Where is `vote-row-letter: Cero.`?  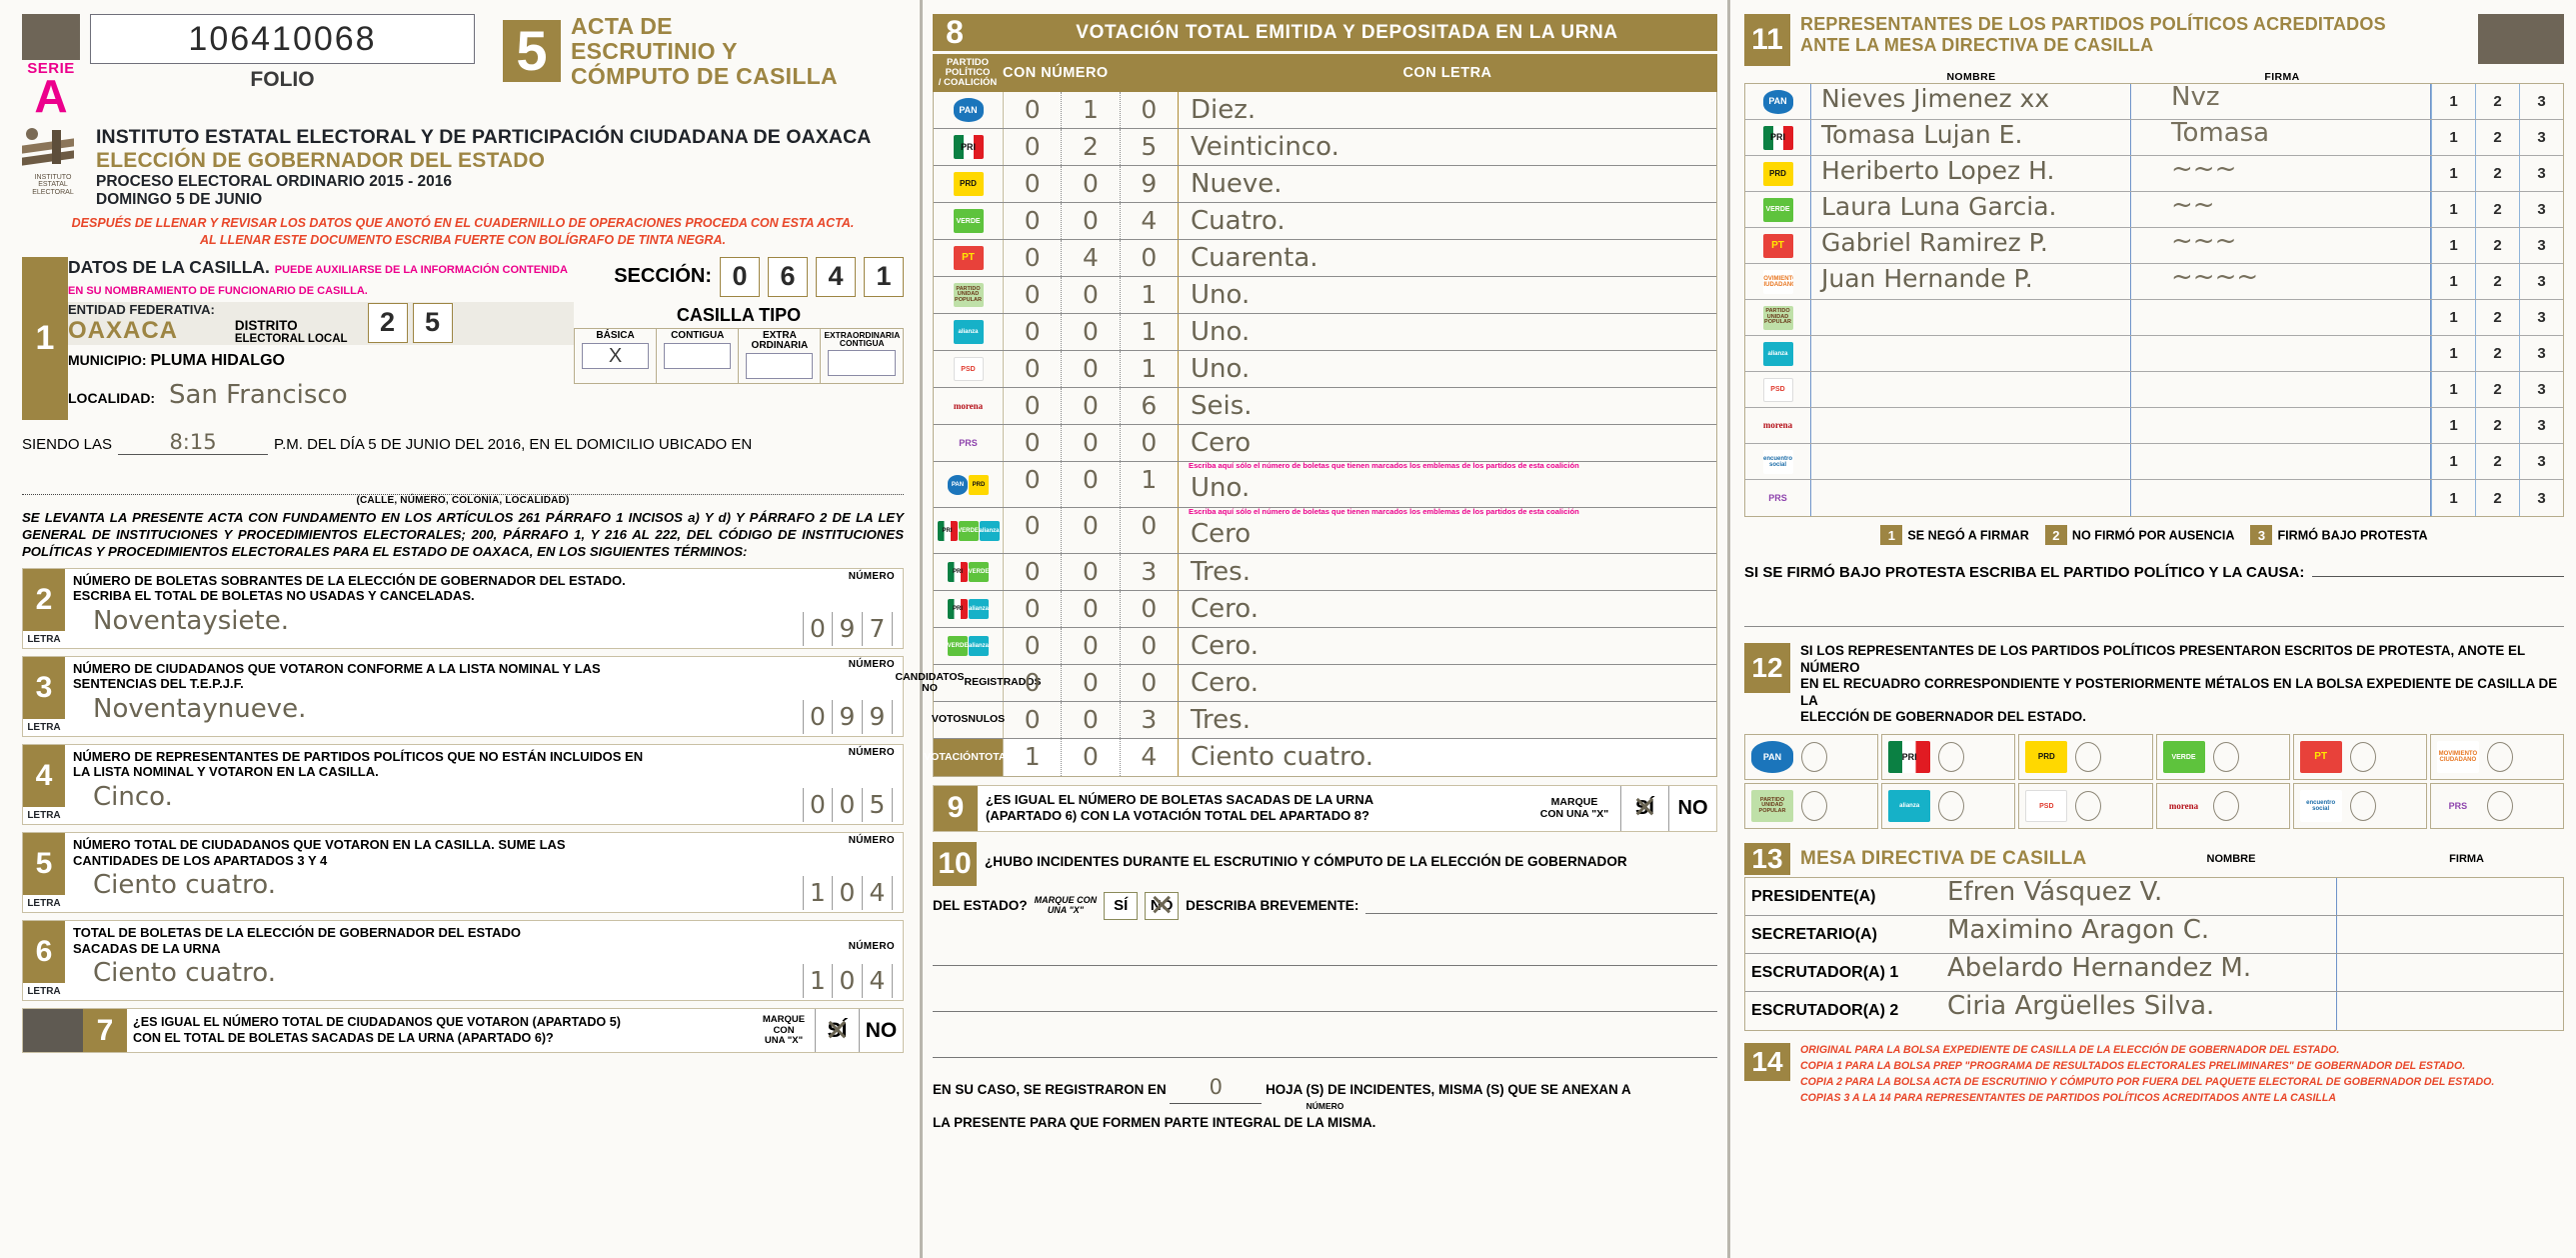 vote-row-letter: Cero. is located at coordinates (1447, 609).